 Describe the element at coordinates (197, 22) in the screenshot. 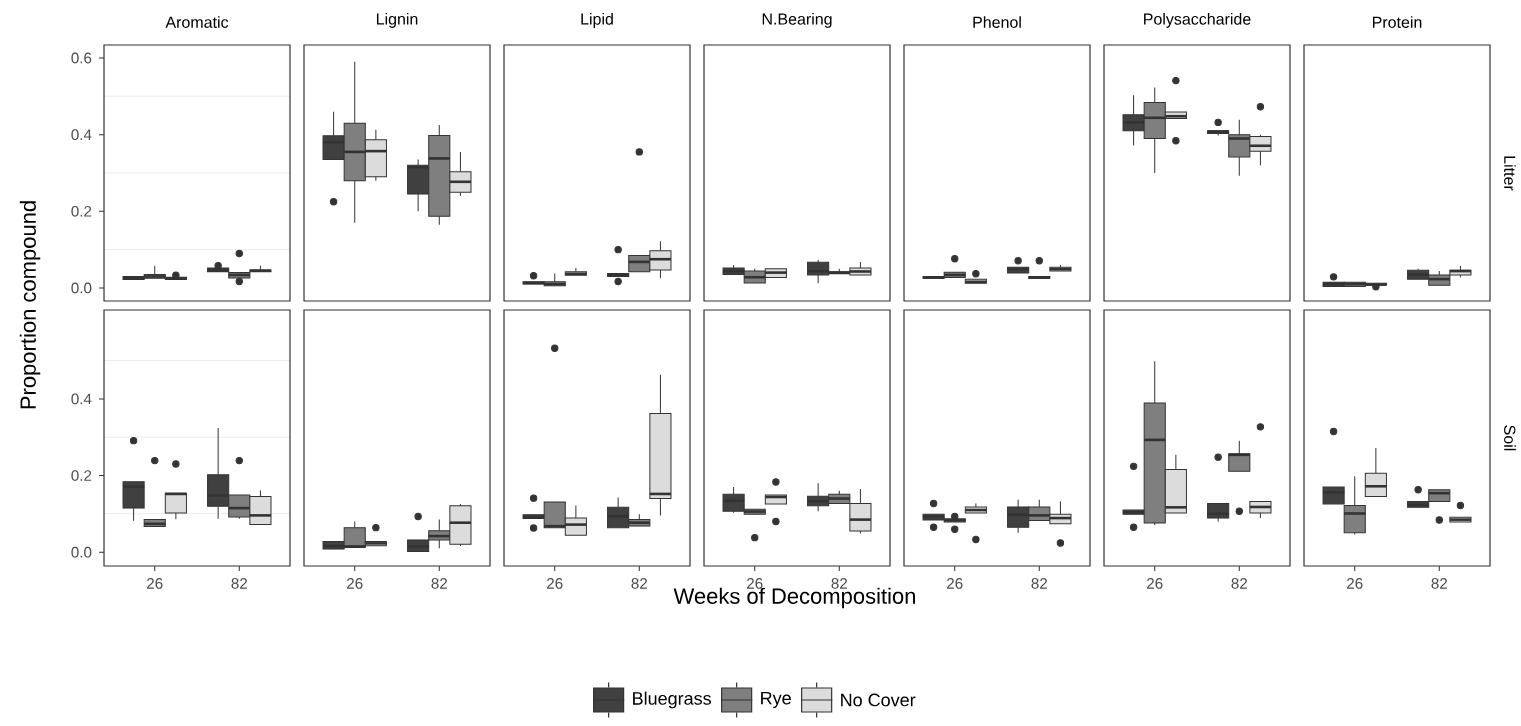

I see `chart-title: Aromatic` at that location.